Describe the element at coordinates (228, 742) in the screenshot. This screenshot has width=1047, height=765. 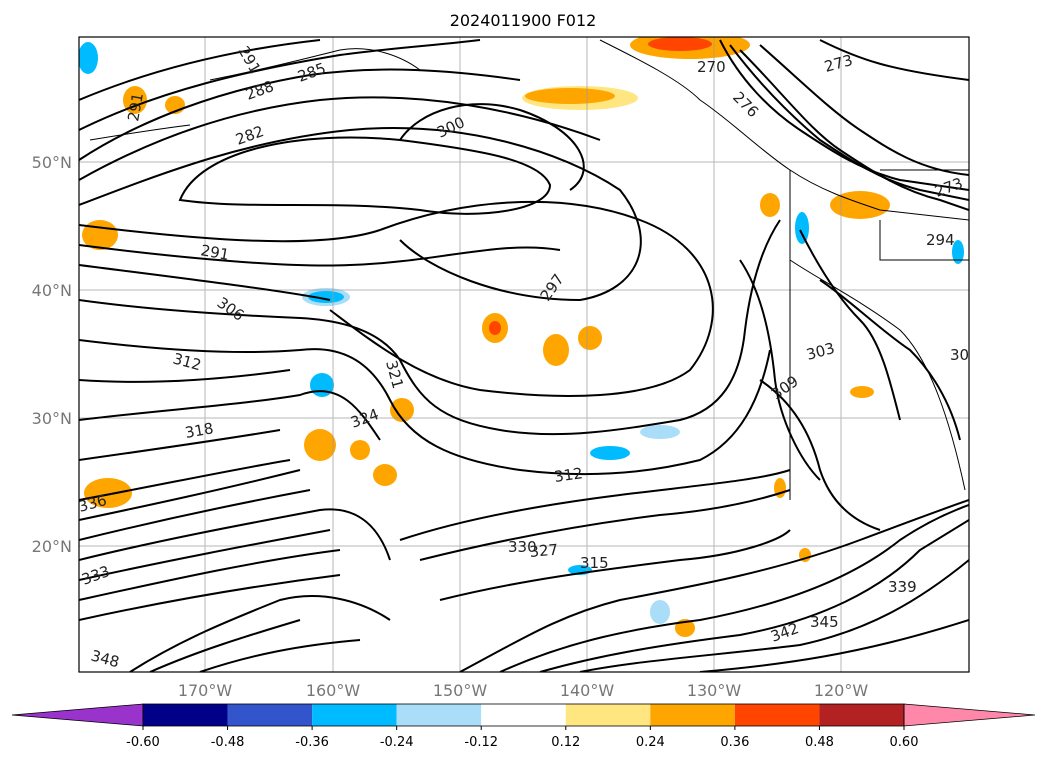
I see `colorbar-tick-label: -0.48` at that location.